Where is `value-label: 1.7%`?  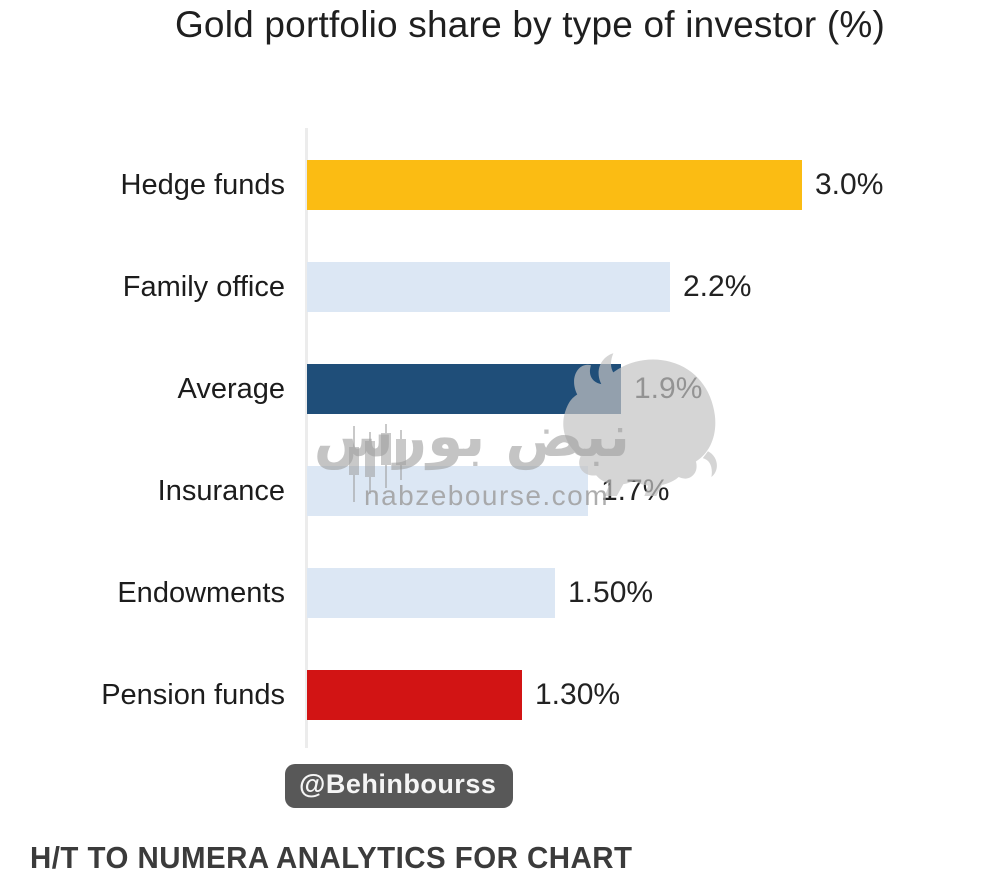 value-label: 1.7% is located at coordinates (635, 490).